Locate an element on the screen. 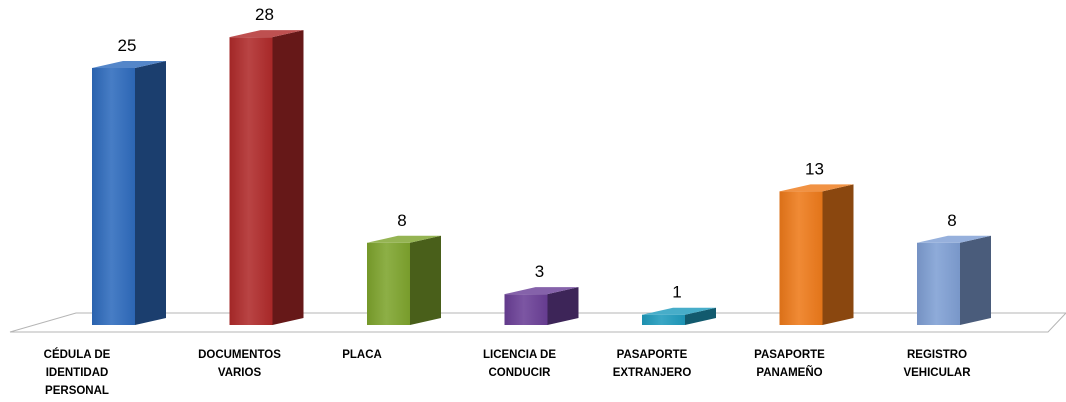 The image size is (1066, 402). category-label: CÉDULA DE IDENTIDAD PERSONAL is located at coordinates (77, 372).